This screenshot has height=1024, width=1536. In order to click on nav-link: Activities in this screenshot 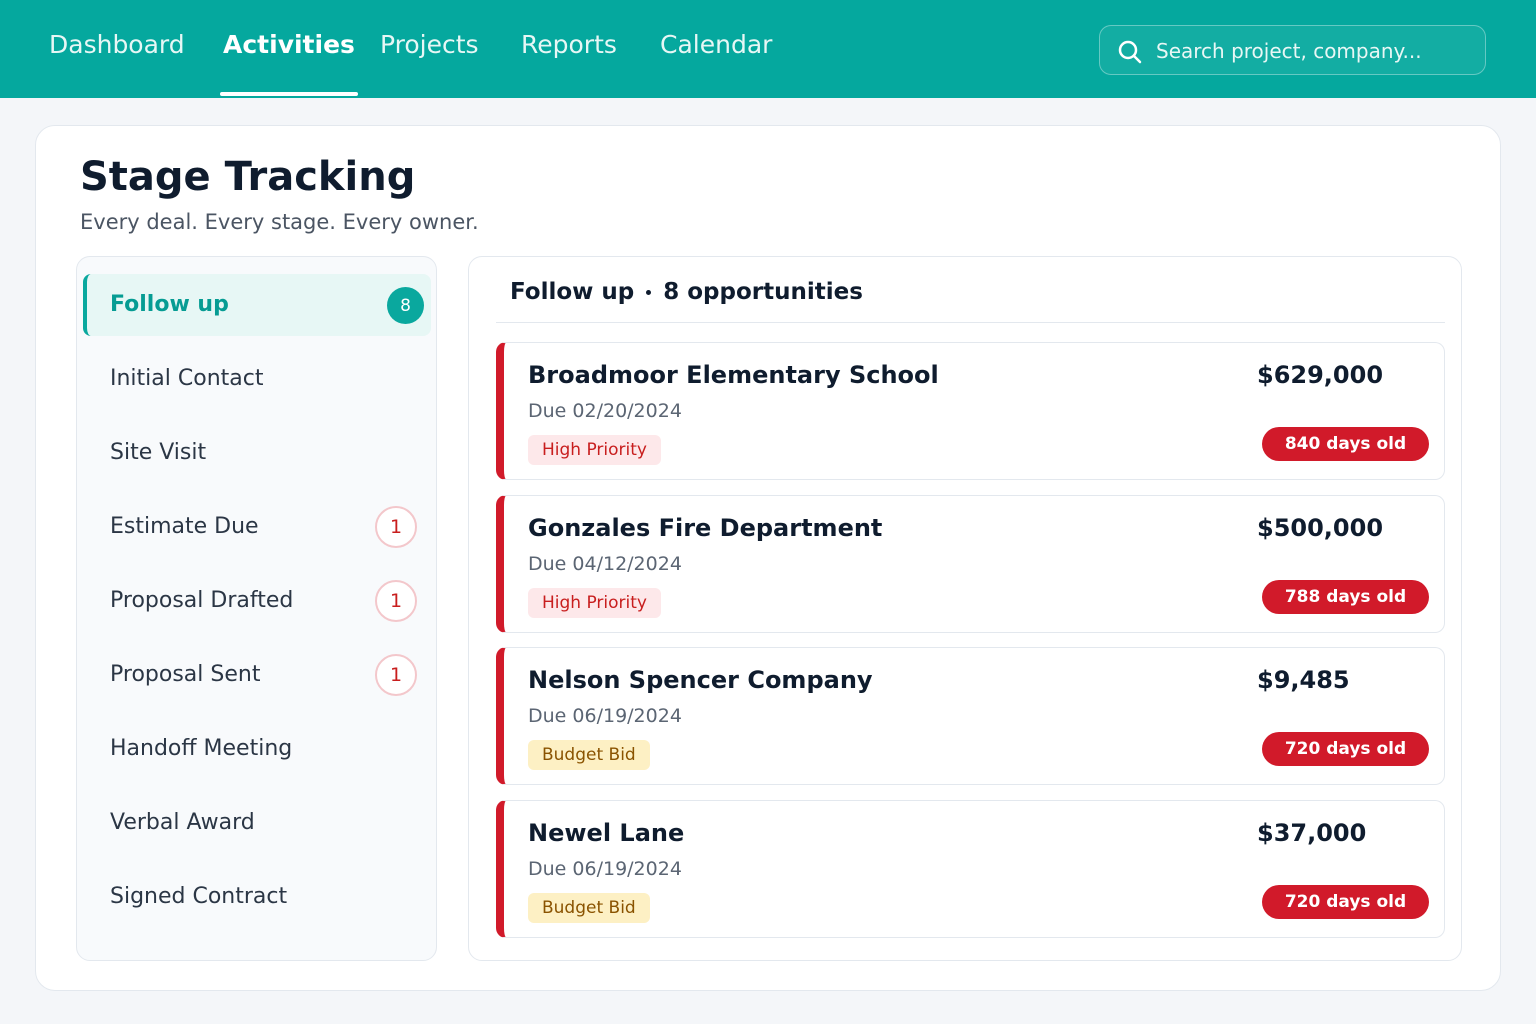, I will do `click(289, 44)`.